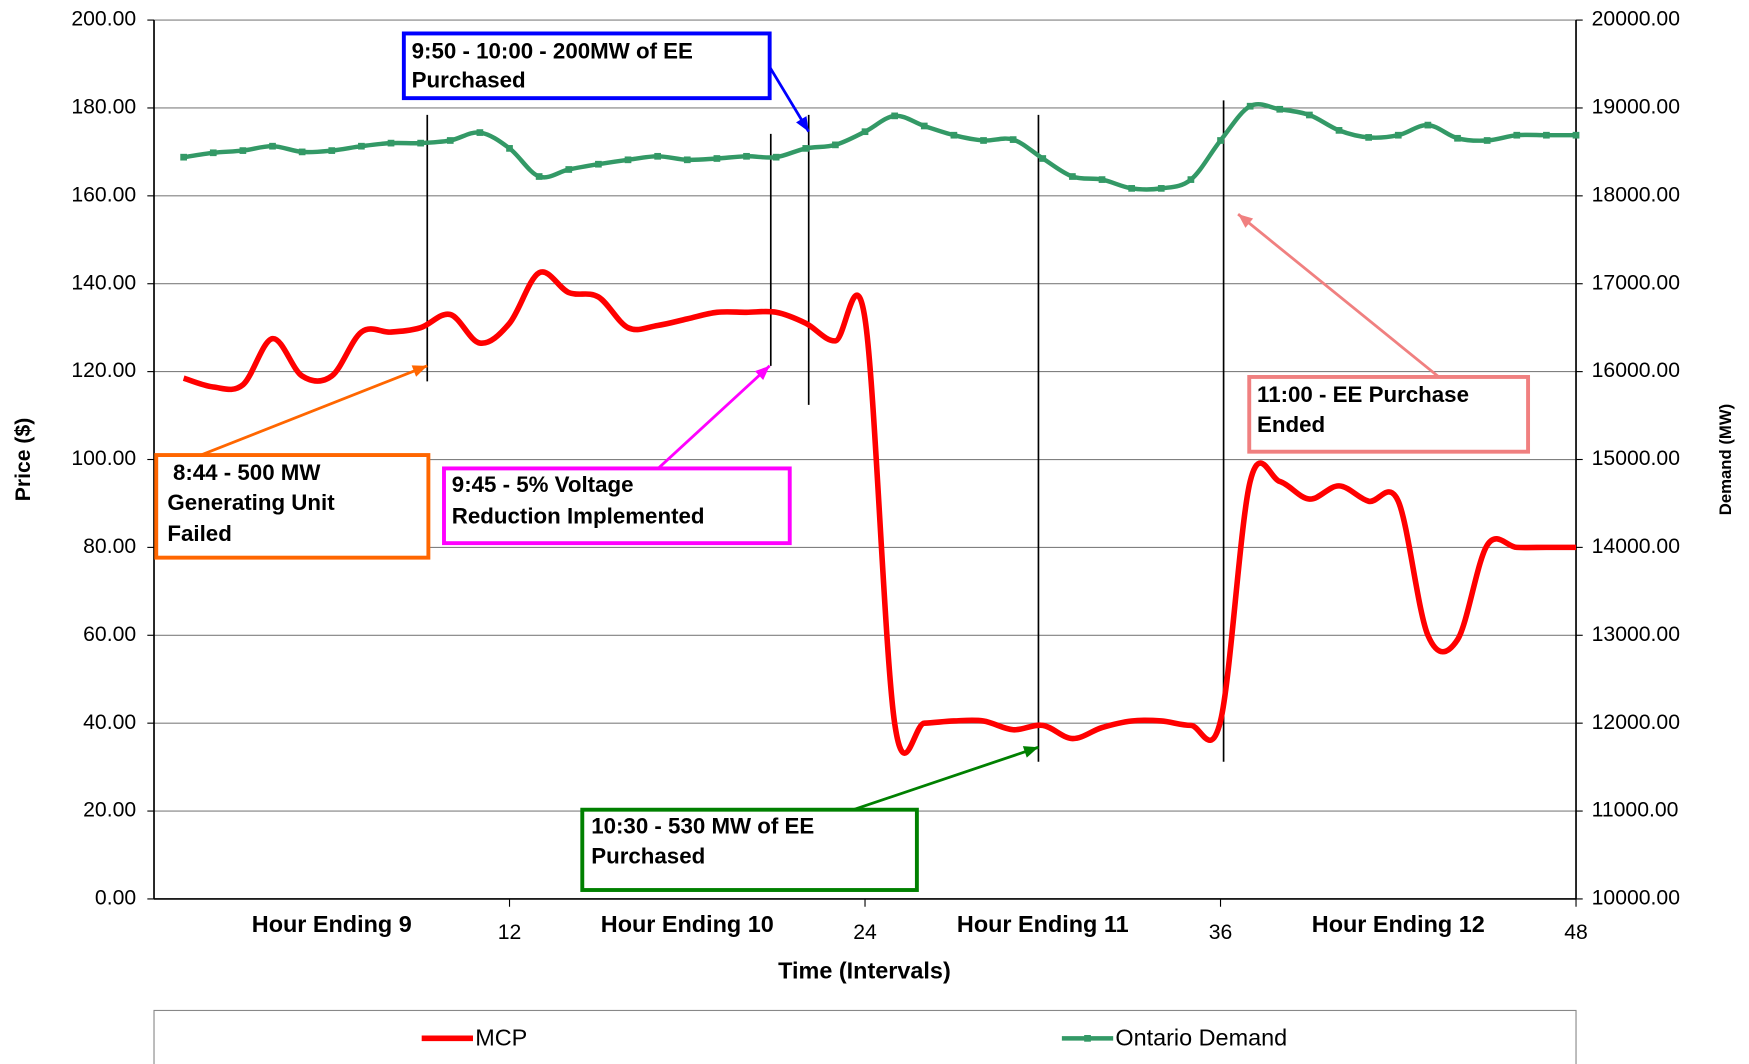 Image resolution: width=1749 pixels, height=1064 pixels. What do you see at coordinates (702, 825) in the screenshot?
I see `annotation-text: 10:30 - 530 MW of EE` at bounding box center [702, 825].